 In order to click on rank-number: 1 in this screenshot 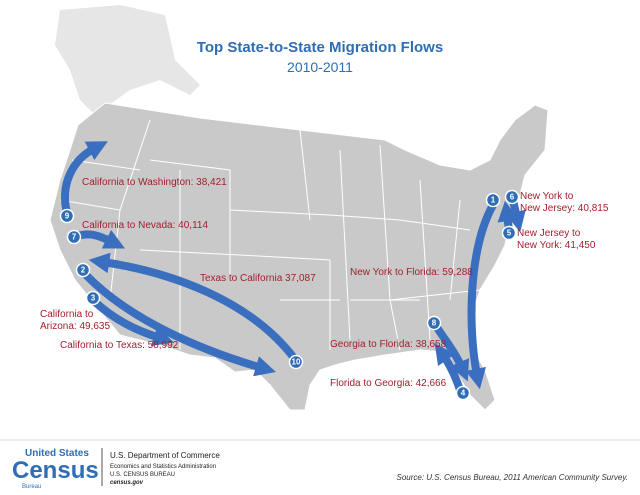, I will do `click(493, 200)`.